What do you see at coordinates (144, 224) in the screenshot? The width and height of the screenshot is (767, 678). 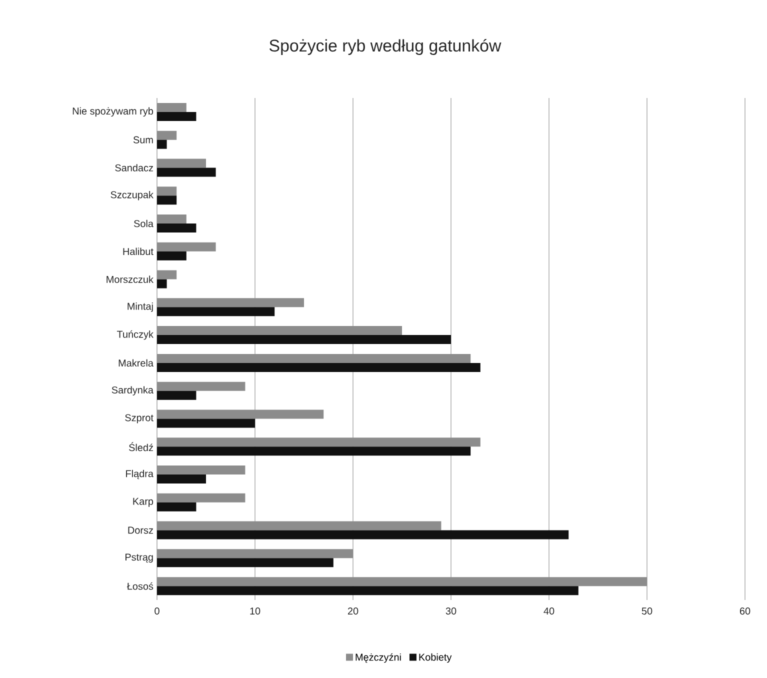 I see `y-tick-label: Sola` at bounding box center [144, 224].